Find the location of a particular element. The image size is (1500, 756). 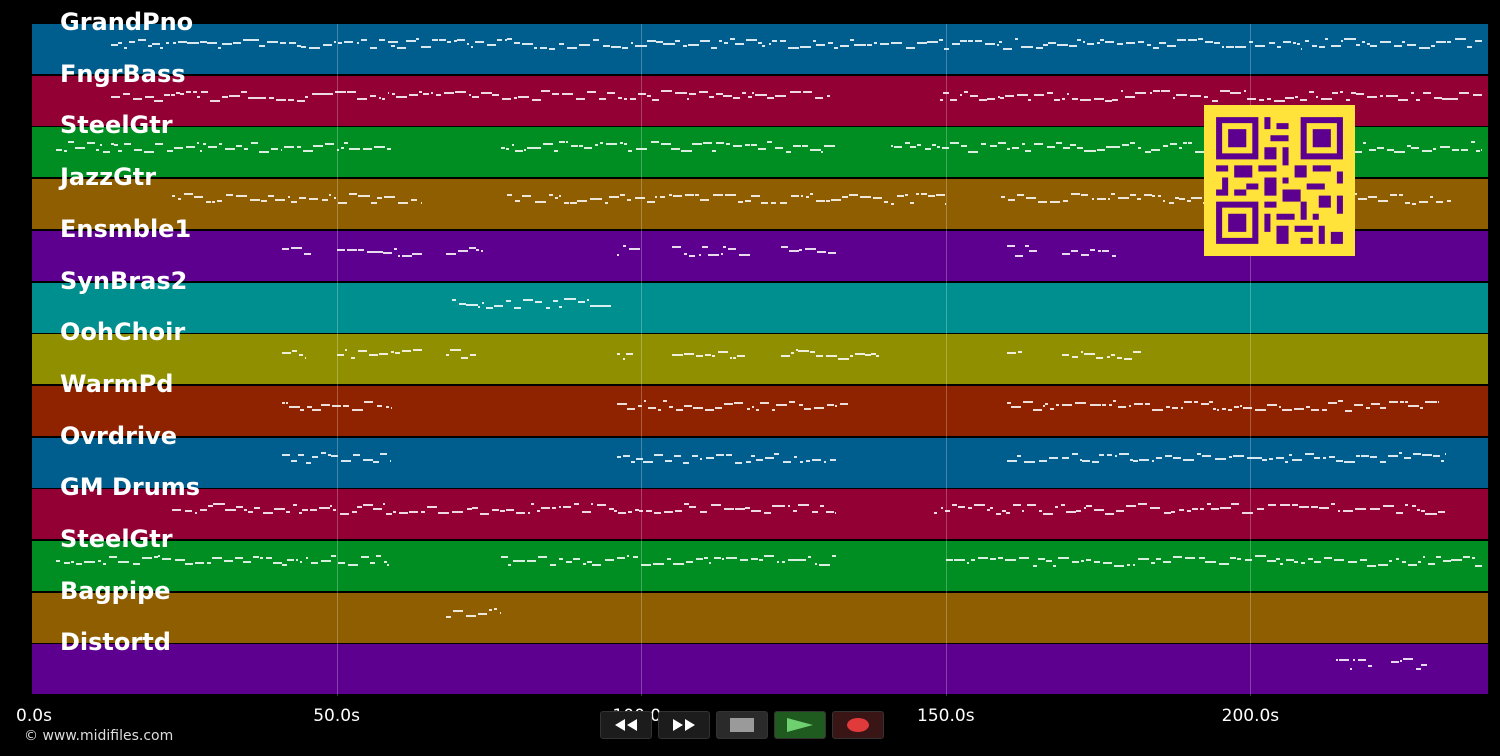

stop-button is located at coordinates (742, 725).